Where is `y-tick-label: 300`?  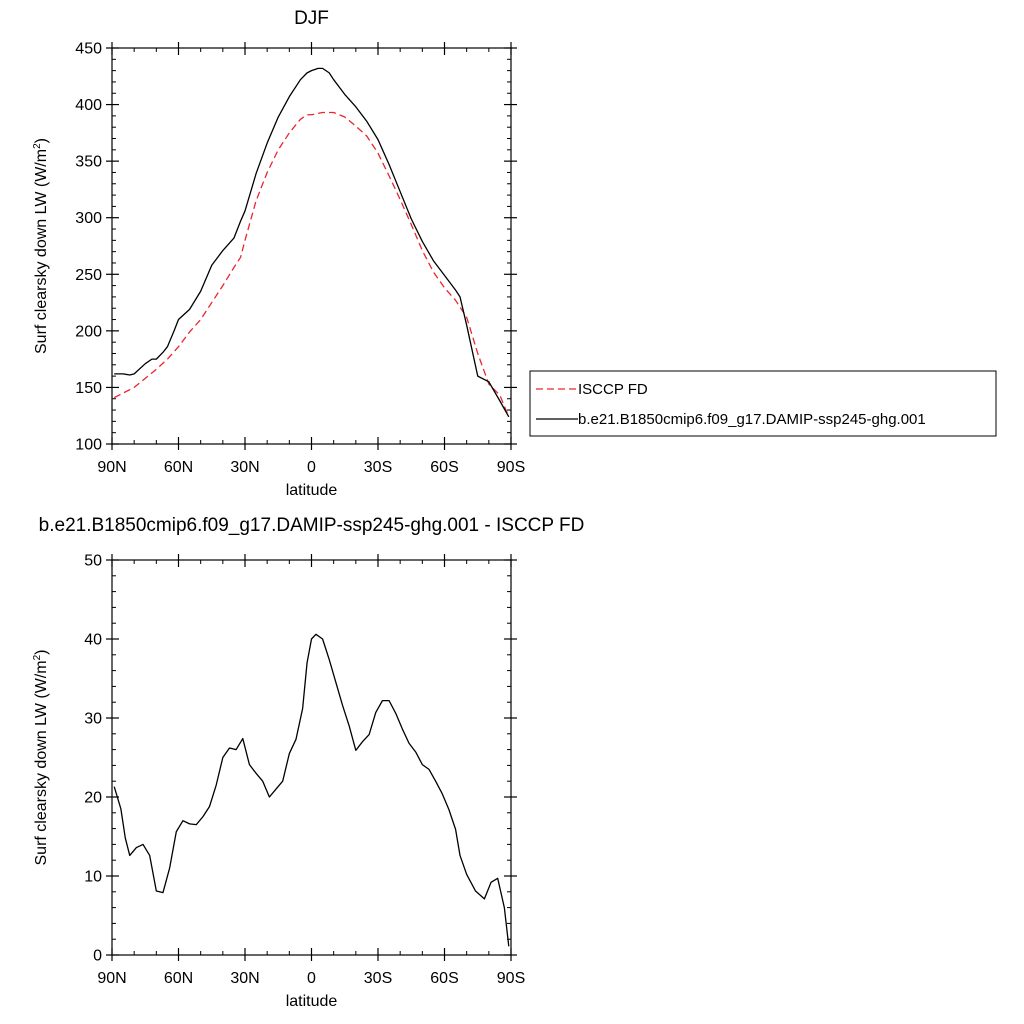 y-tick-label: 300 is located at coordinates (88, 218).